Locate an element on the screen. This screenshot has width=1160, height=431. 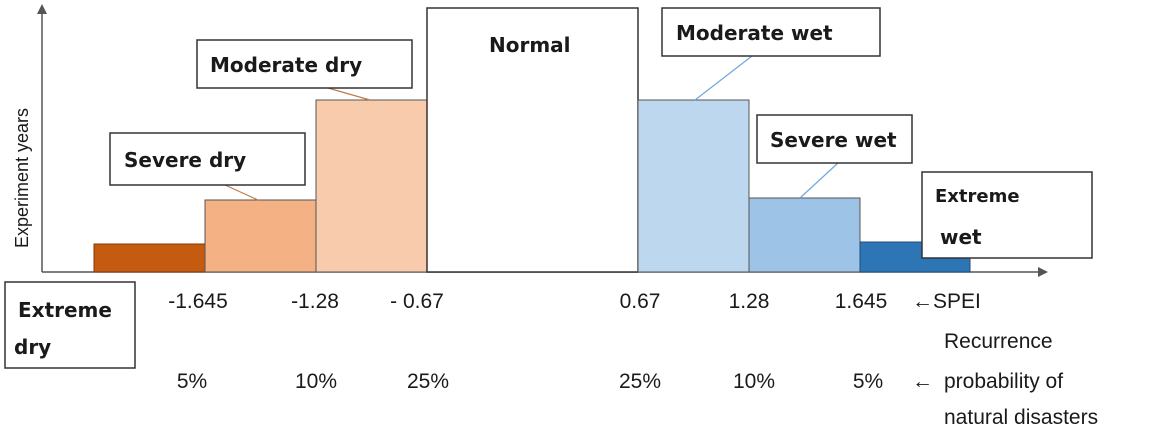
bar-moderate-dry is located at coordinates (371, 186).